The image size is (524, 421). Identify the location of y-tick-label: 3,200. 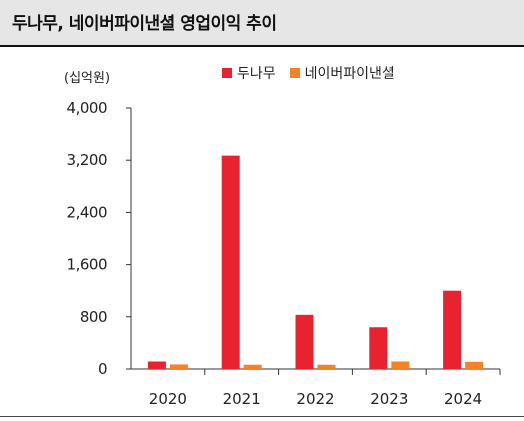
(87, 160).